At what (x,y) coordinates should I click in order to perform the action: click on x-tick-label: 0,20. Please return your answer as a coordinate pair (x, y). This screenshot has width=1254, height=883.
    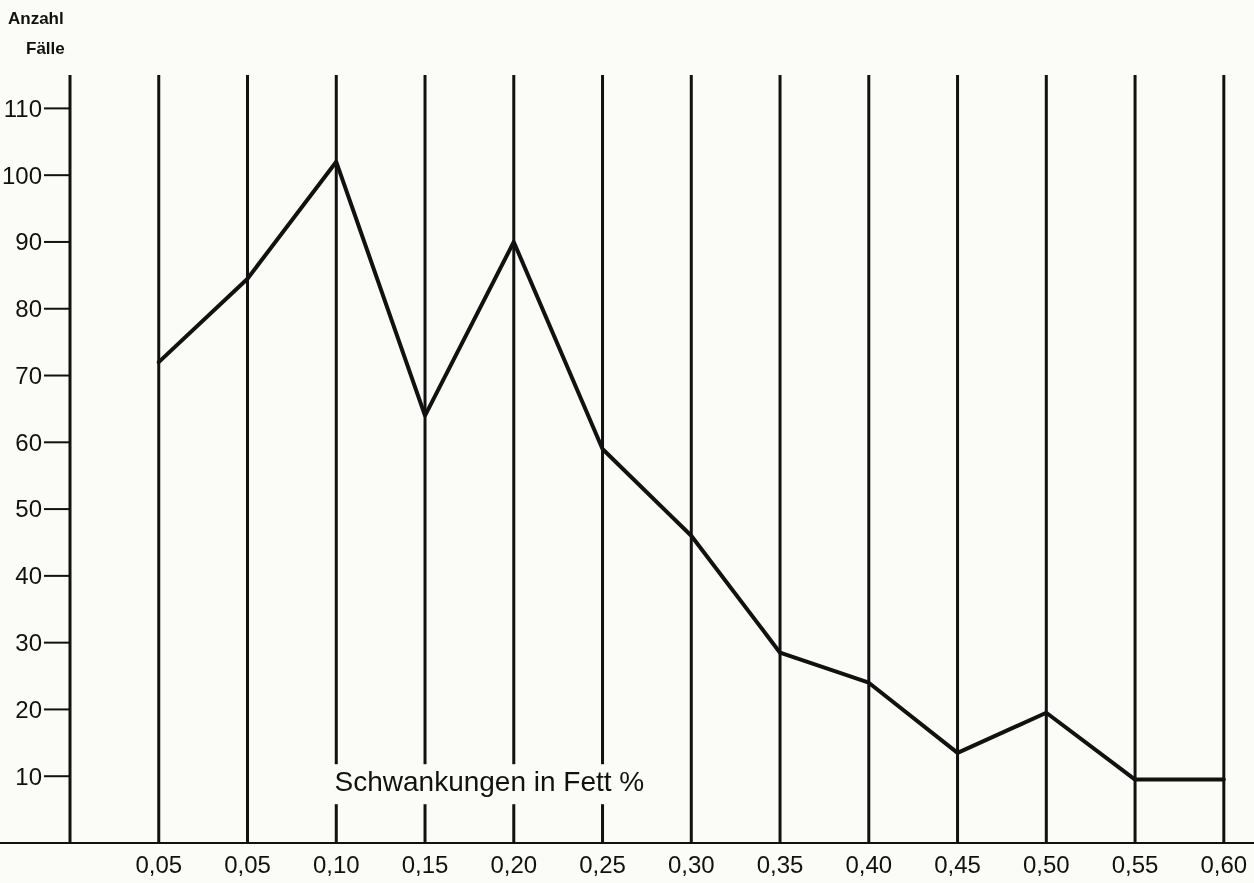
    Looking at the image, I should click on (514, 864).